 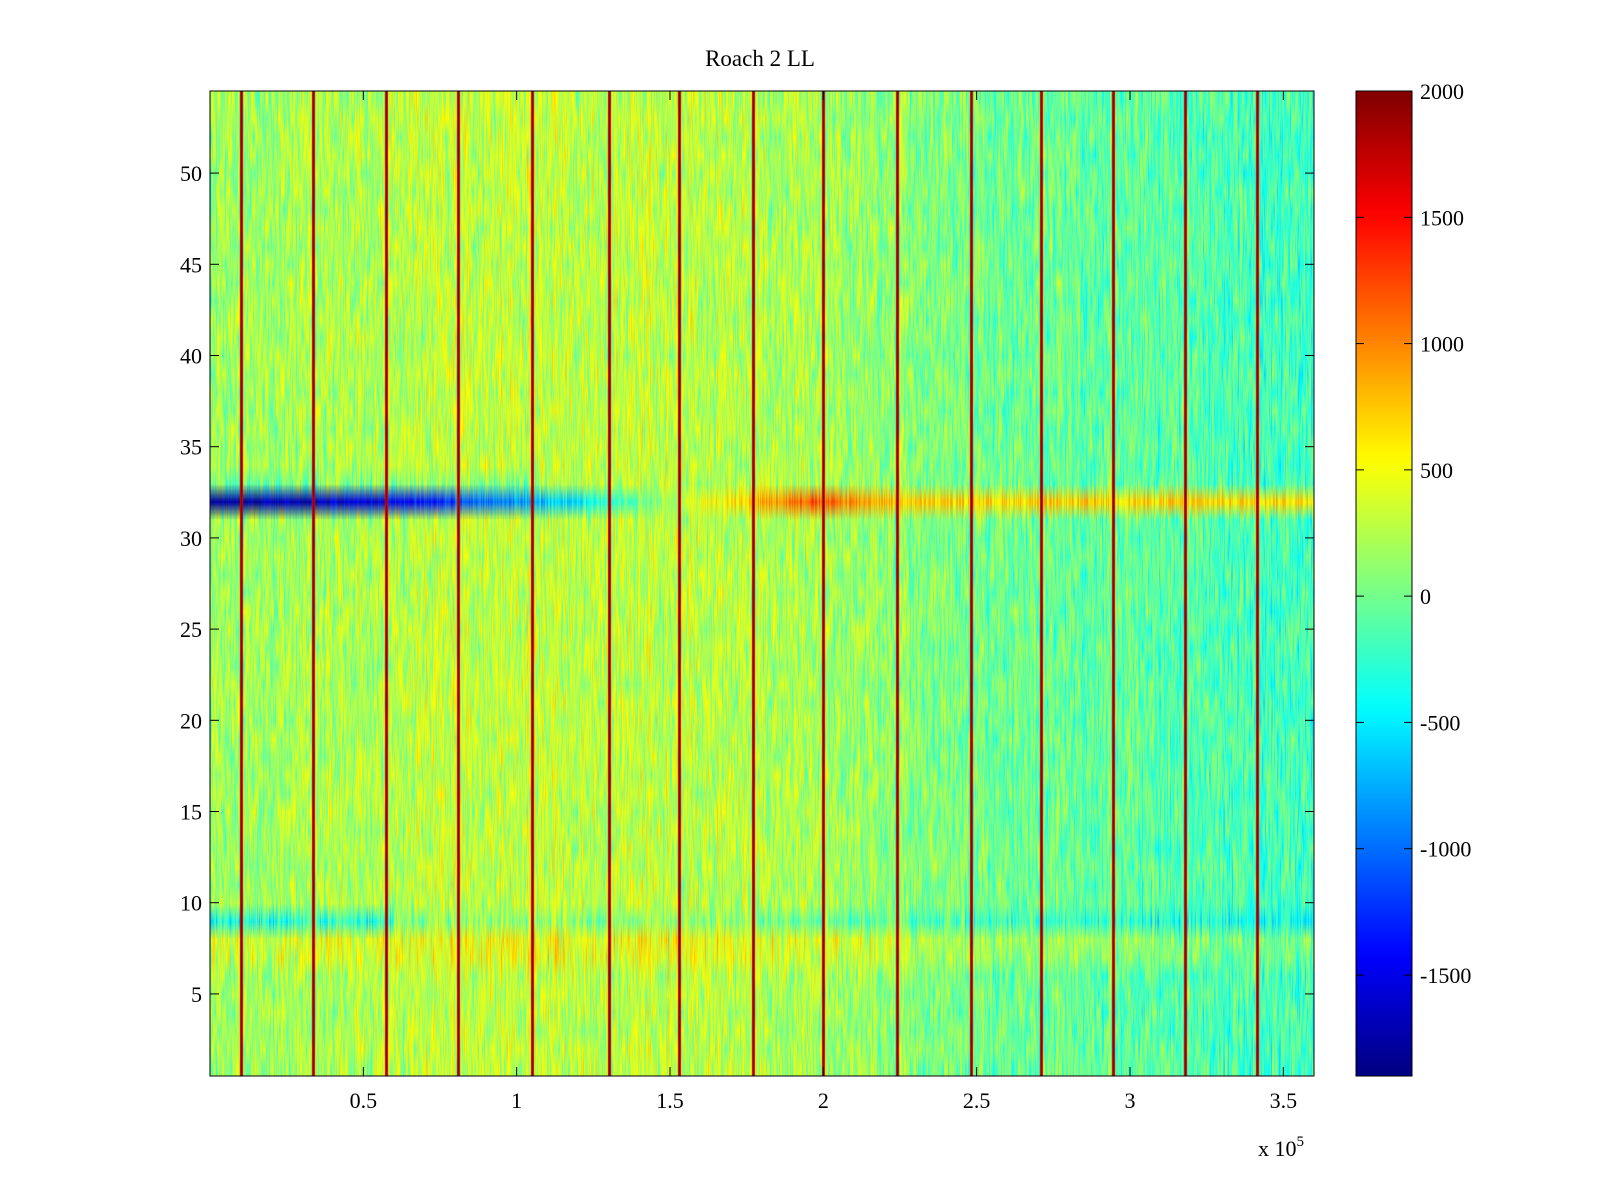 I want to click on colorbar-tick-label: 500, so click(x=1436, y=470).